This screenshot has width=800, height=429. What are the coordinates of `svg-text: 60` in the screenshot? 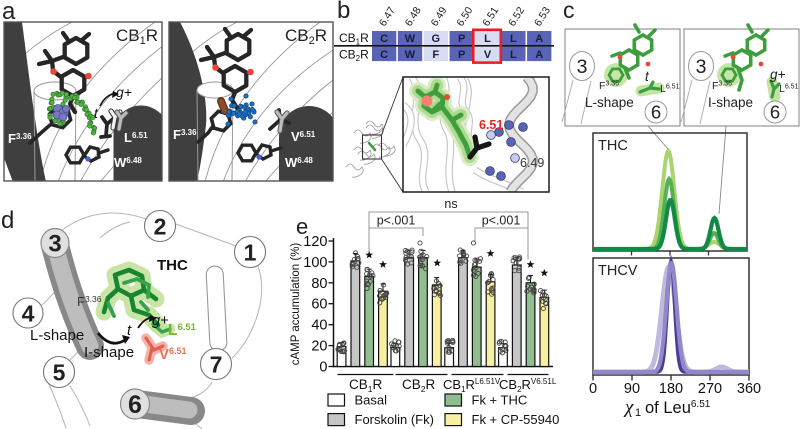 It's located at (319, 305).